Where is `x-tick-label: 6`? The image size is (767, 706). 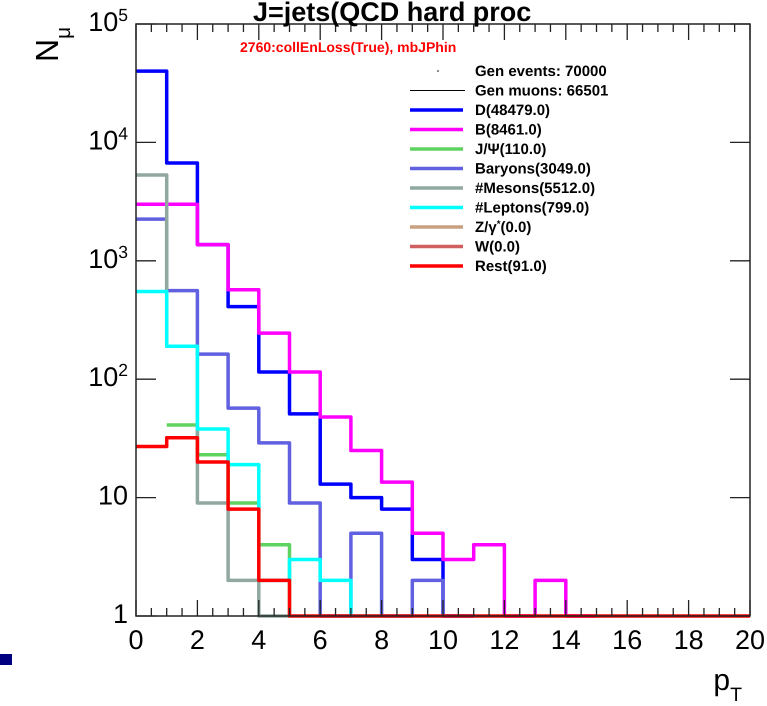
x-tick-label: 6 is located at coordinates (320, 640).